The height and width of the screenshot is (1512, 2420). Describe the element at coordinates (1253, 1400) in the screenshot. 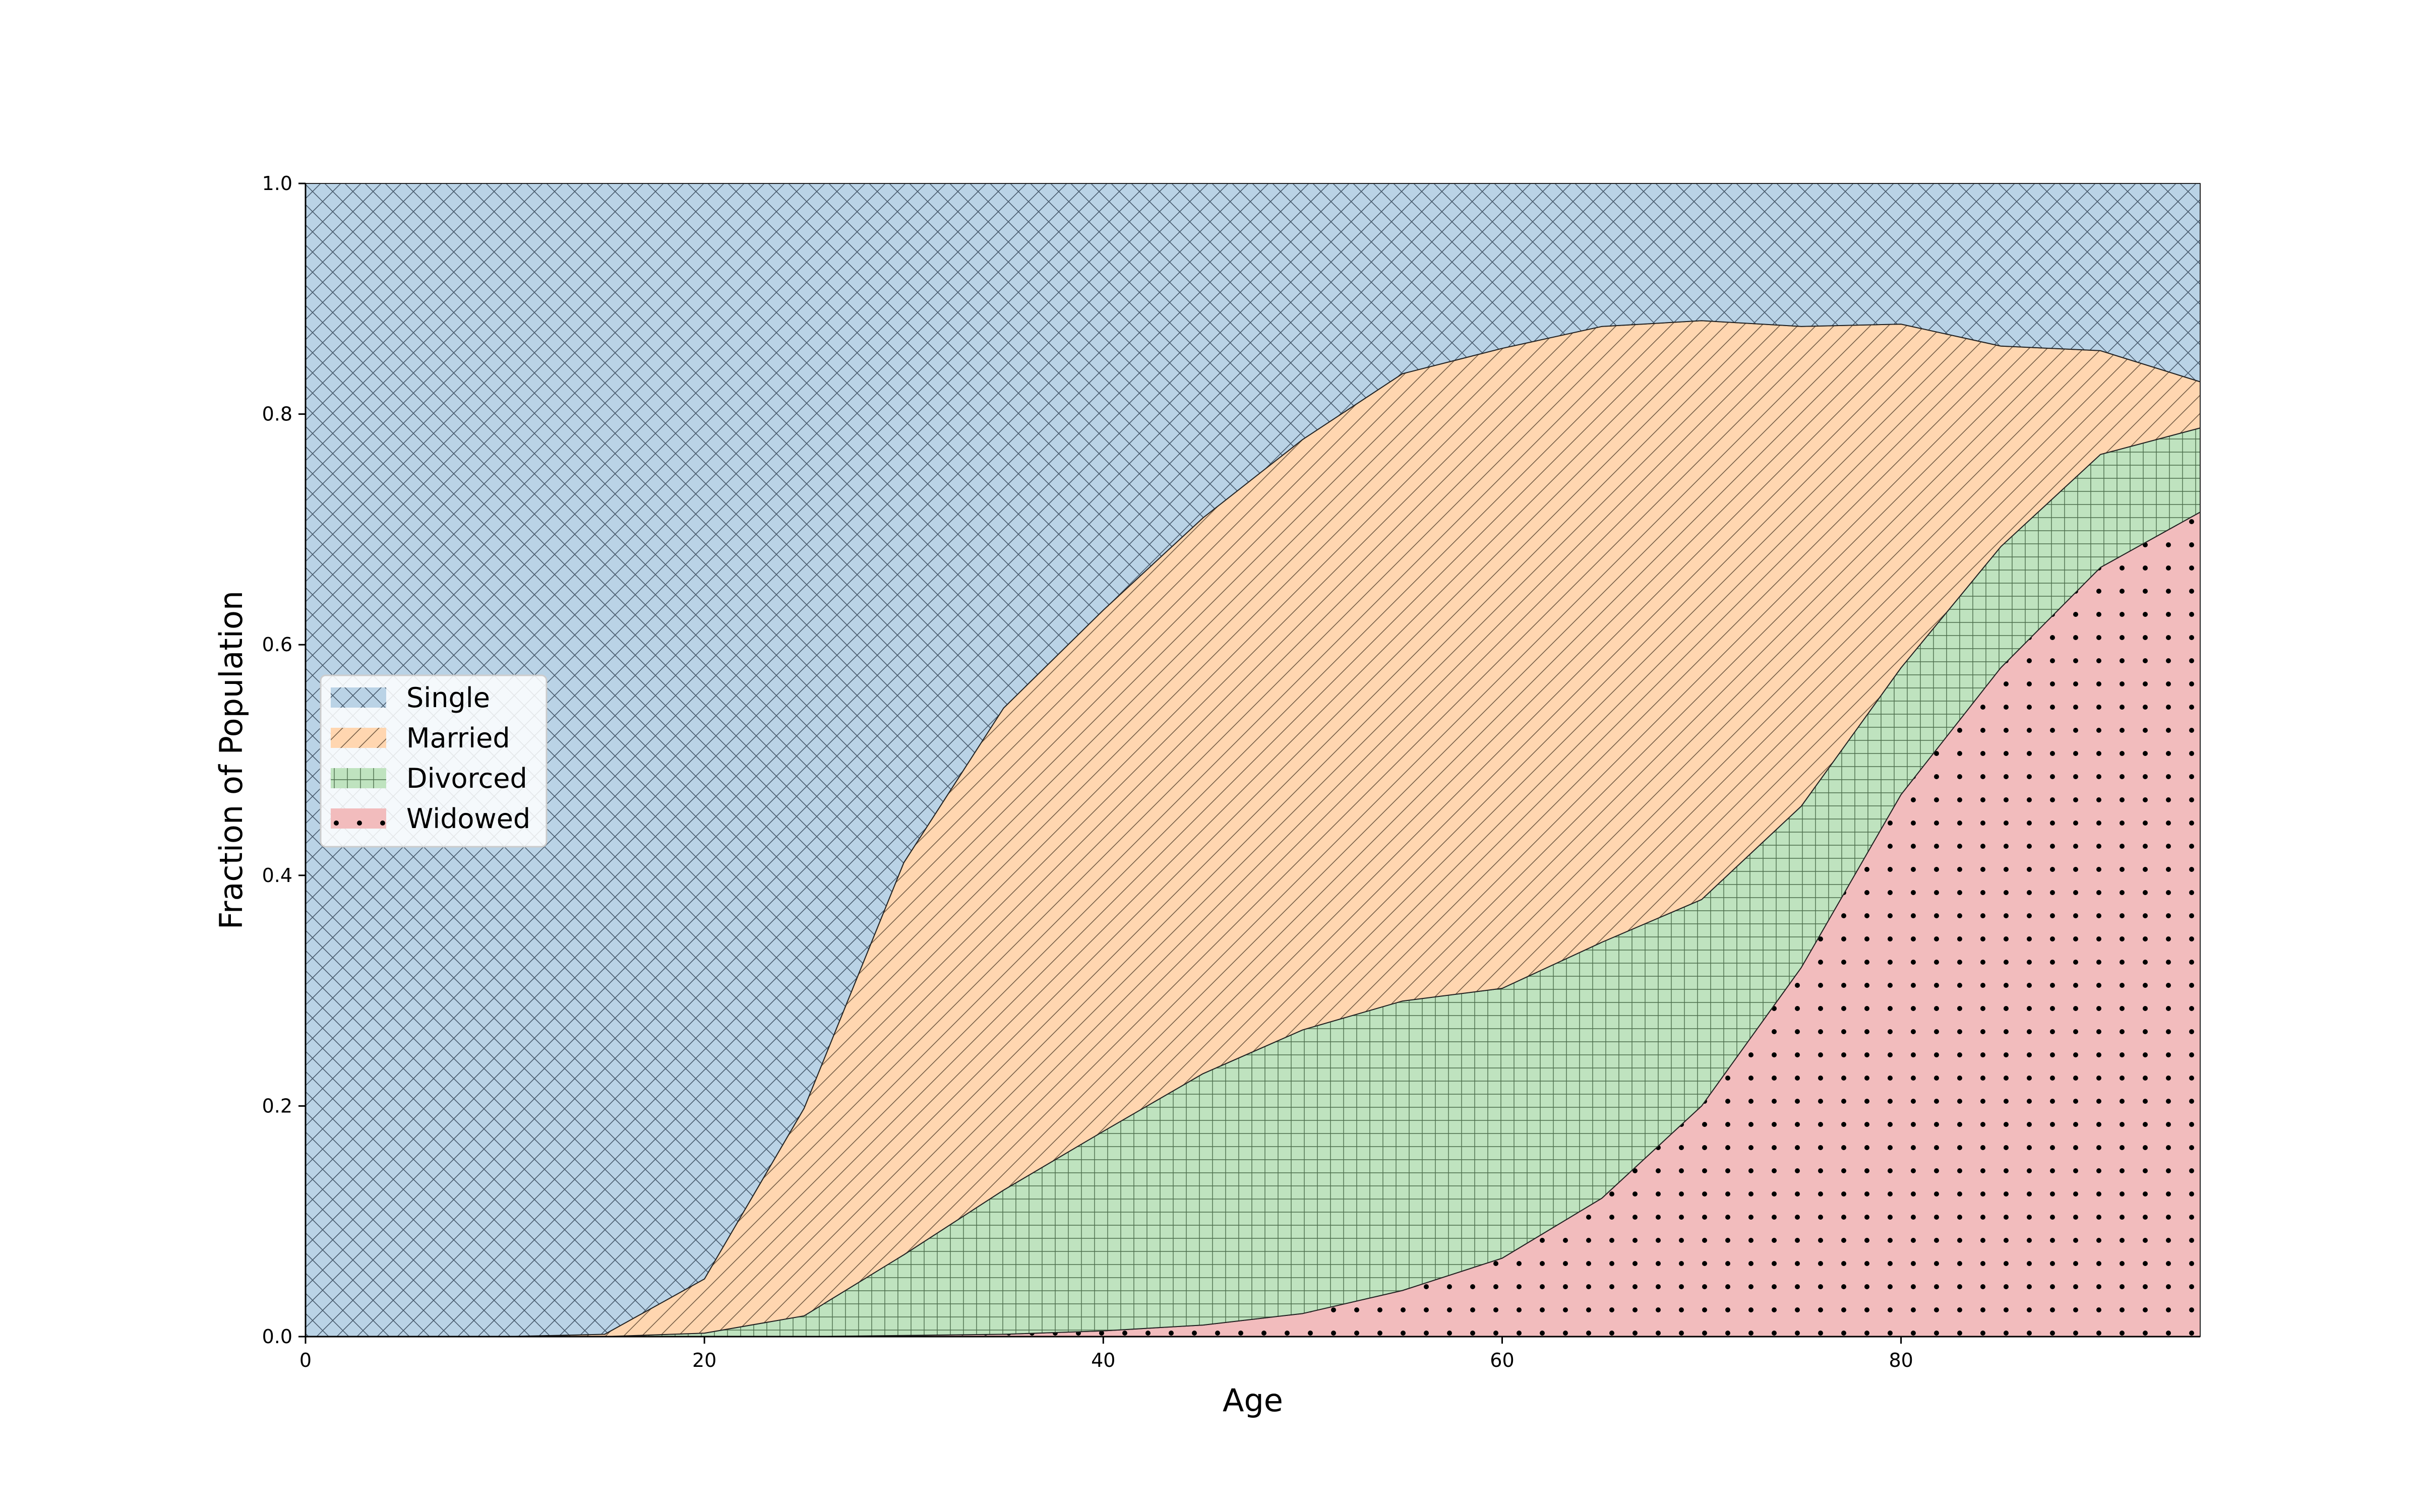

I see `x-axis-label: Age` at that location.